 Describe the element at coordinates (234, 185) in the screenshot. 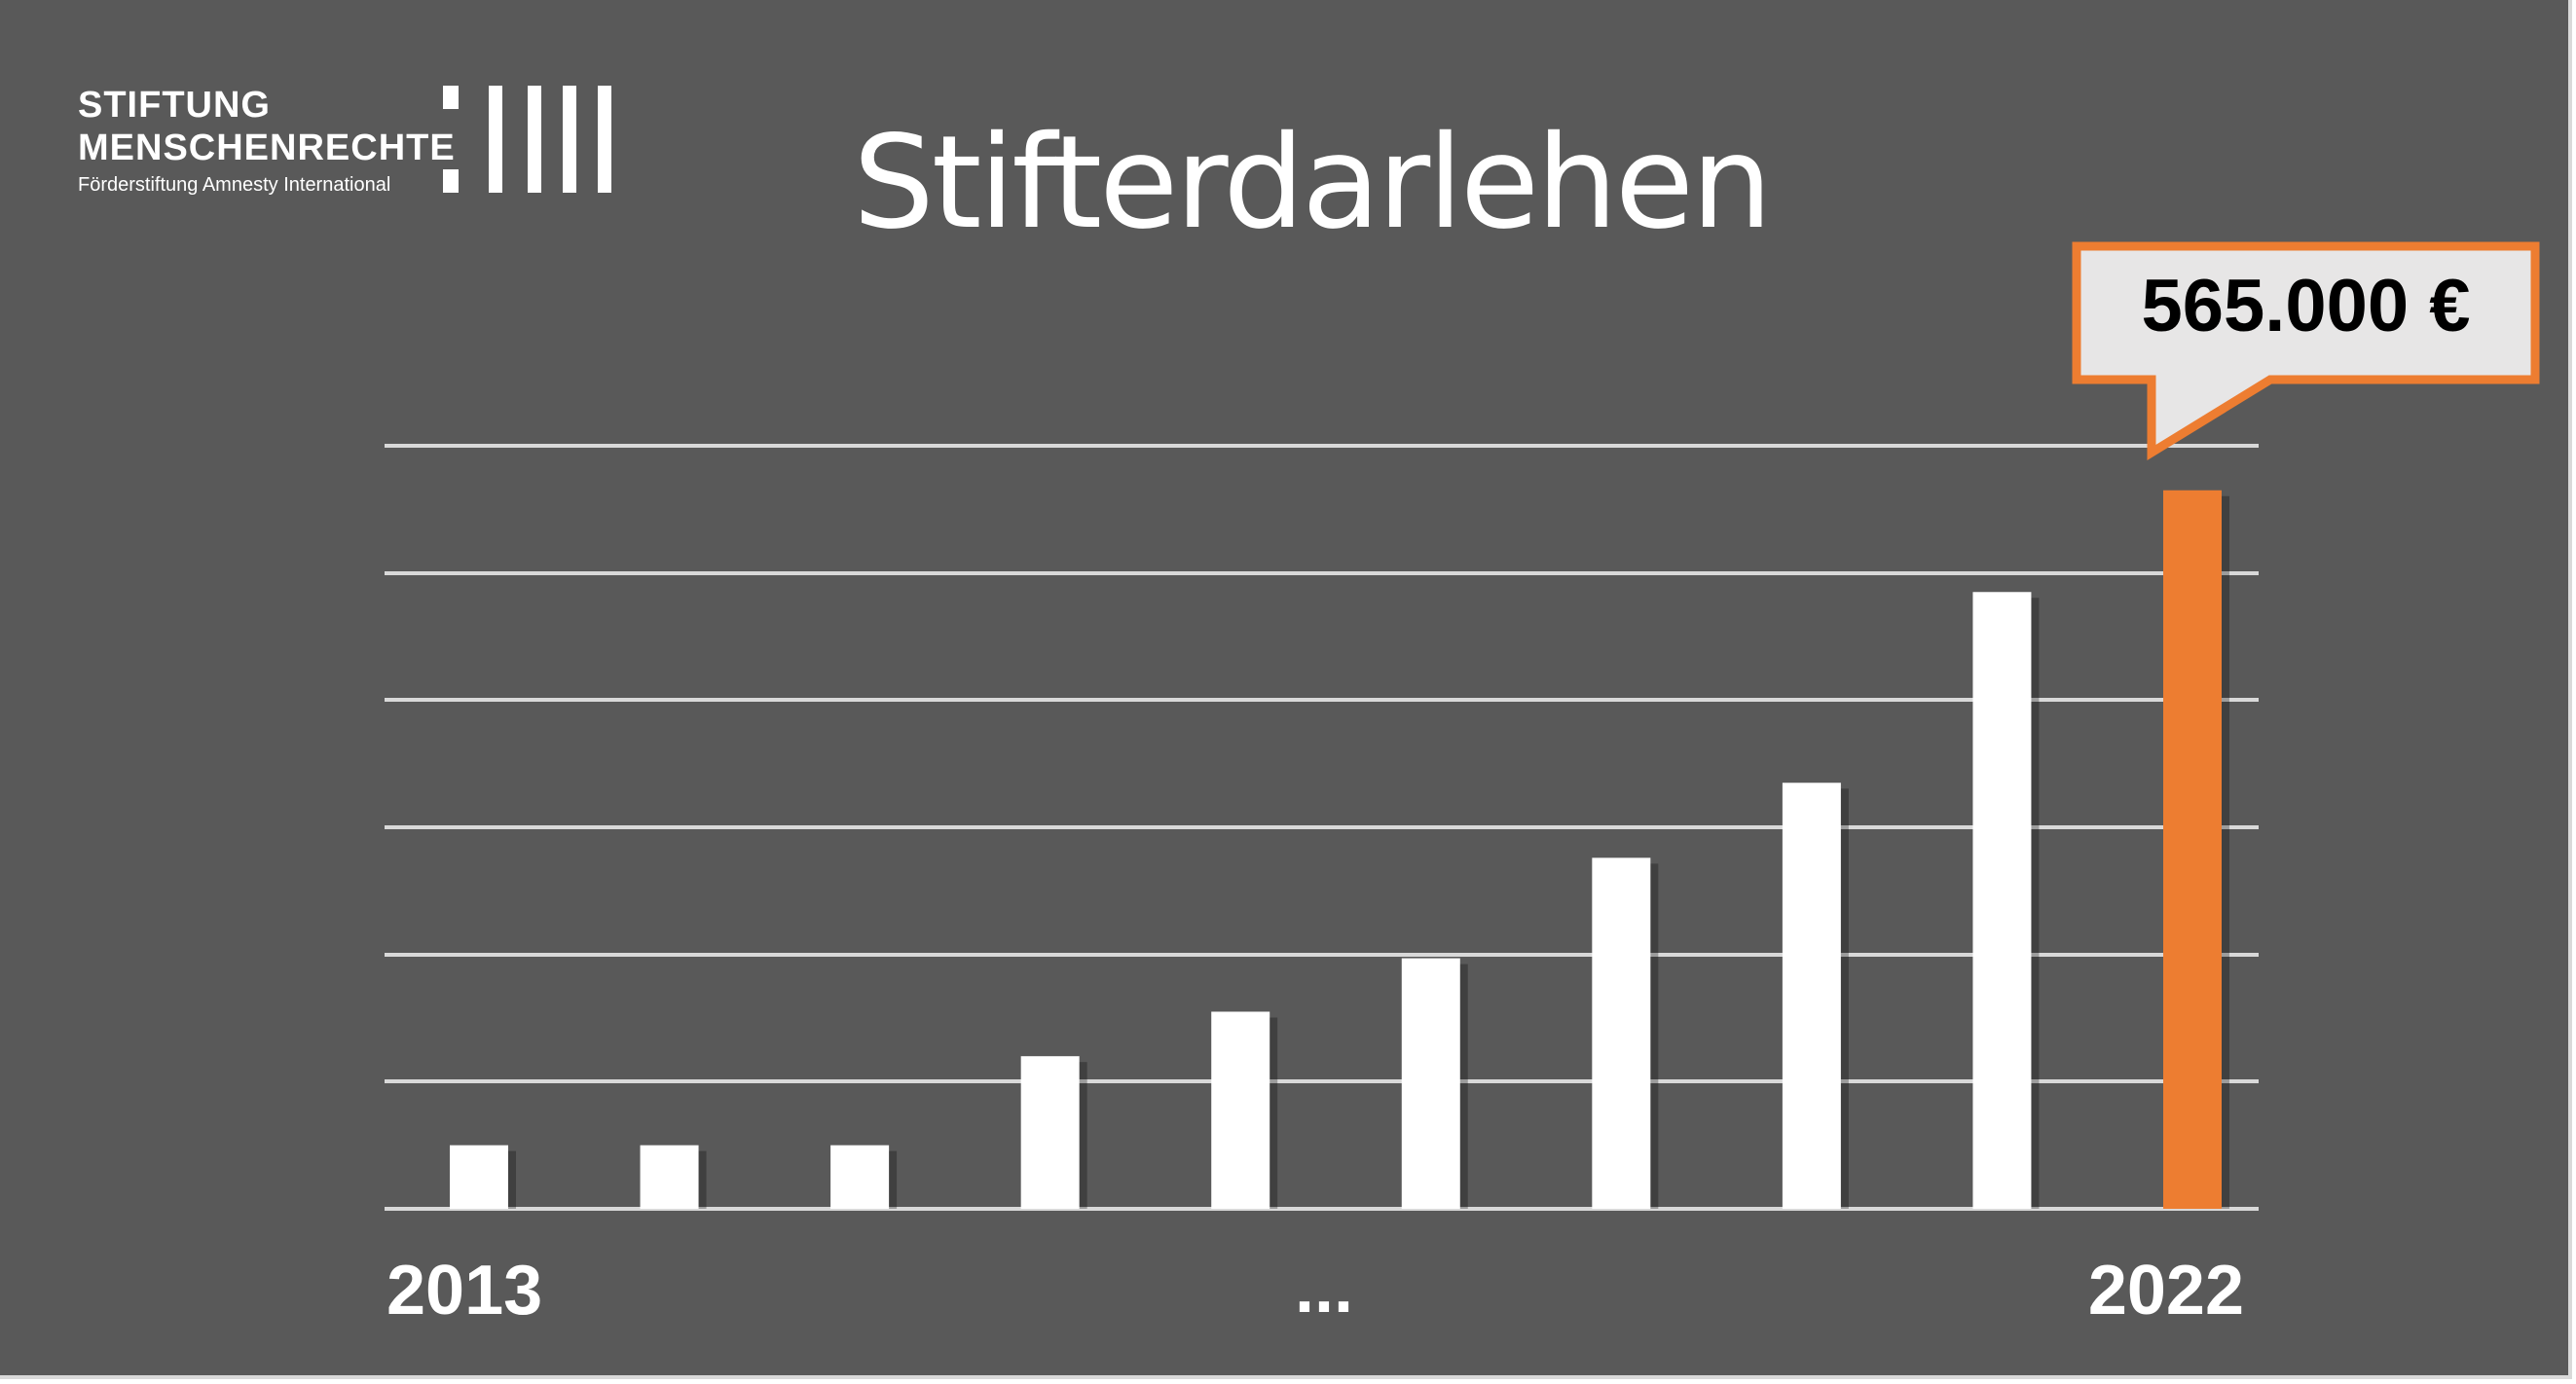

I see `logo-subtitle: Förderstiftung Amnesty International` at that location.